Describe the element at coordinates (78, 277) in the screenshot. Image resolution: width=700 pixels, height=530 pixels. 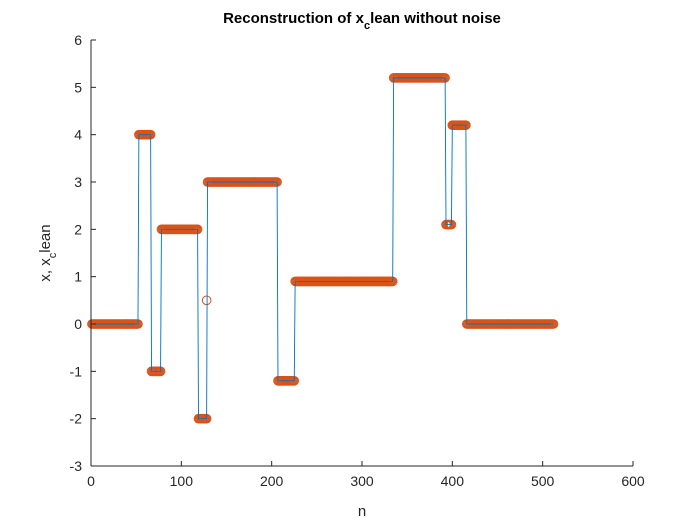
I see `y-tick-label: 1` at that location.